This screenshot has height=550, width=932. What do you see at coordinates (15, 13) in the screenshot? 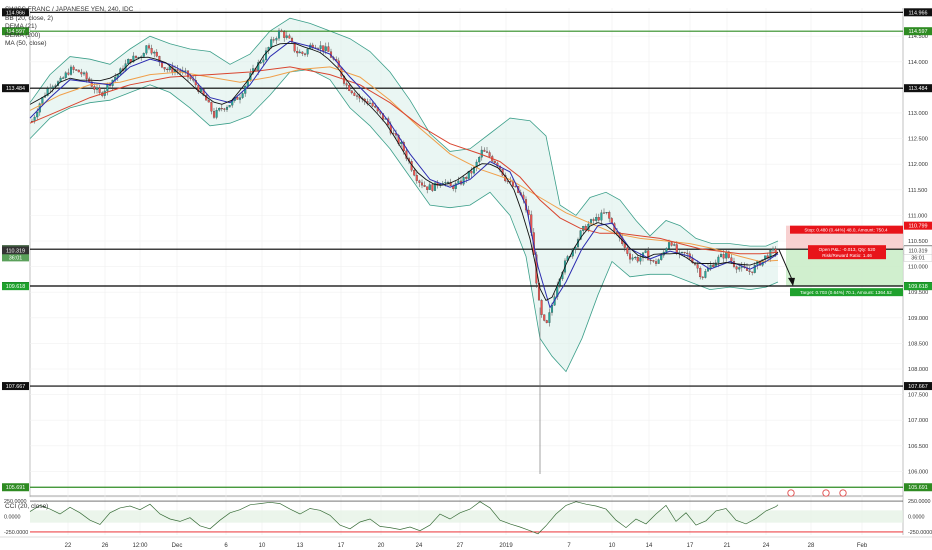
I see `level-badge-left-text-0: 114.966` at bounding box center [15, 13].